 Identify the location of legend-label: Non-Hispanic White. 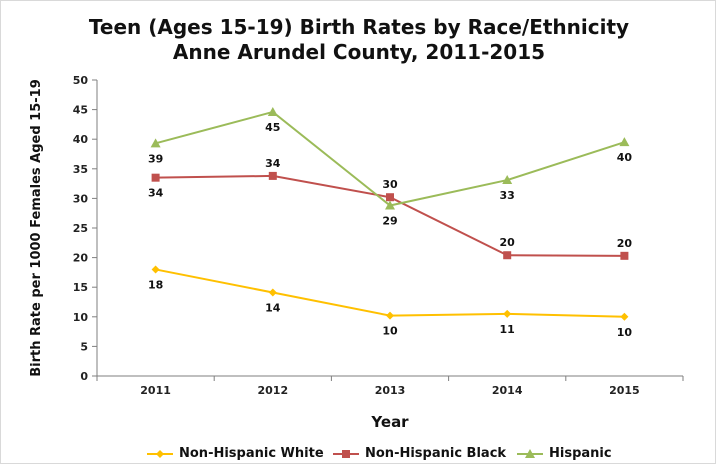
(251, 453).